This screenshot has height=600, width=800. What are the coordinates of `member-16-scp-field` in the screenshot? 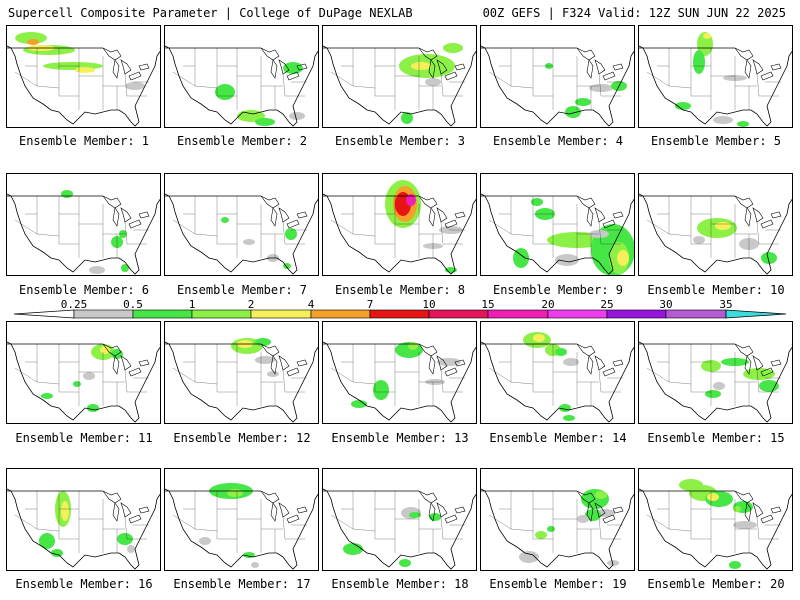 It's located at (83, 529).